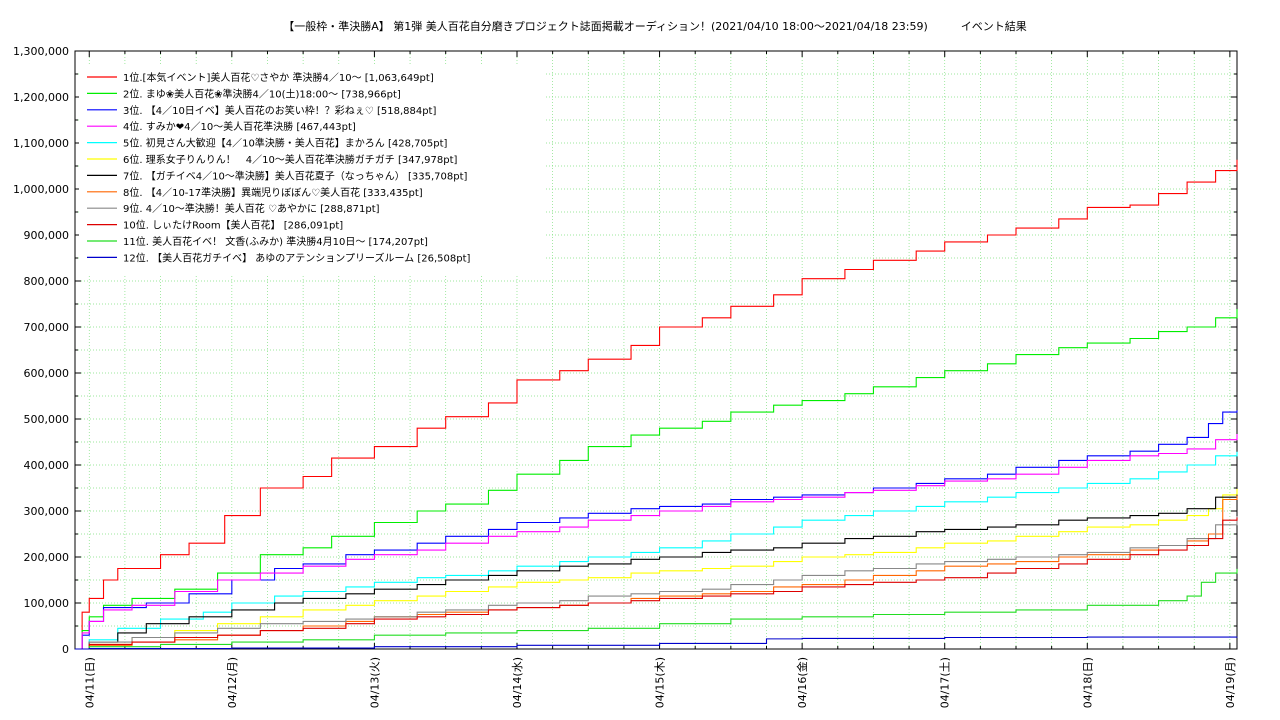 The image size is (1280, 720). What do you see at coordinates (279, 110) in the screenshot?
I see `legend-label-3: 3位. 【4／10日イベ】美人百花のお笑い枠！？彩ねぇ♡ [518,884pt]` at bounding box center [279, 110].